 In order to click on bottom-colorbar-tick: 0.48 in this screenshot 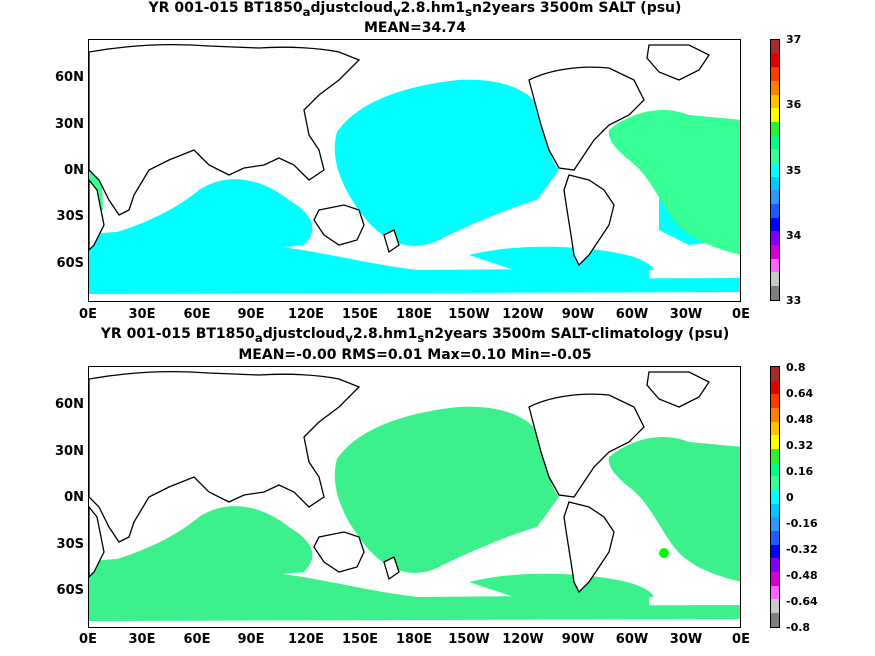, I will do `click(800, 419)`.